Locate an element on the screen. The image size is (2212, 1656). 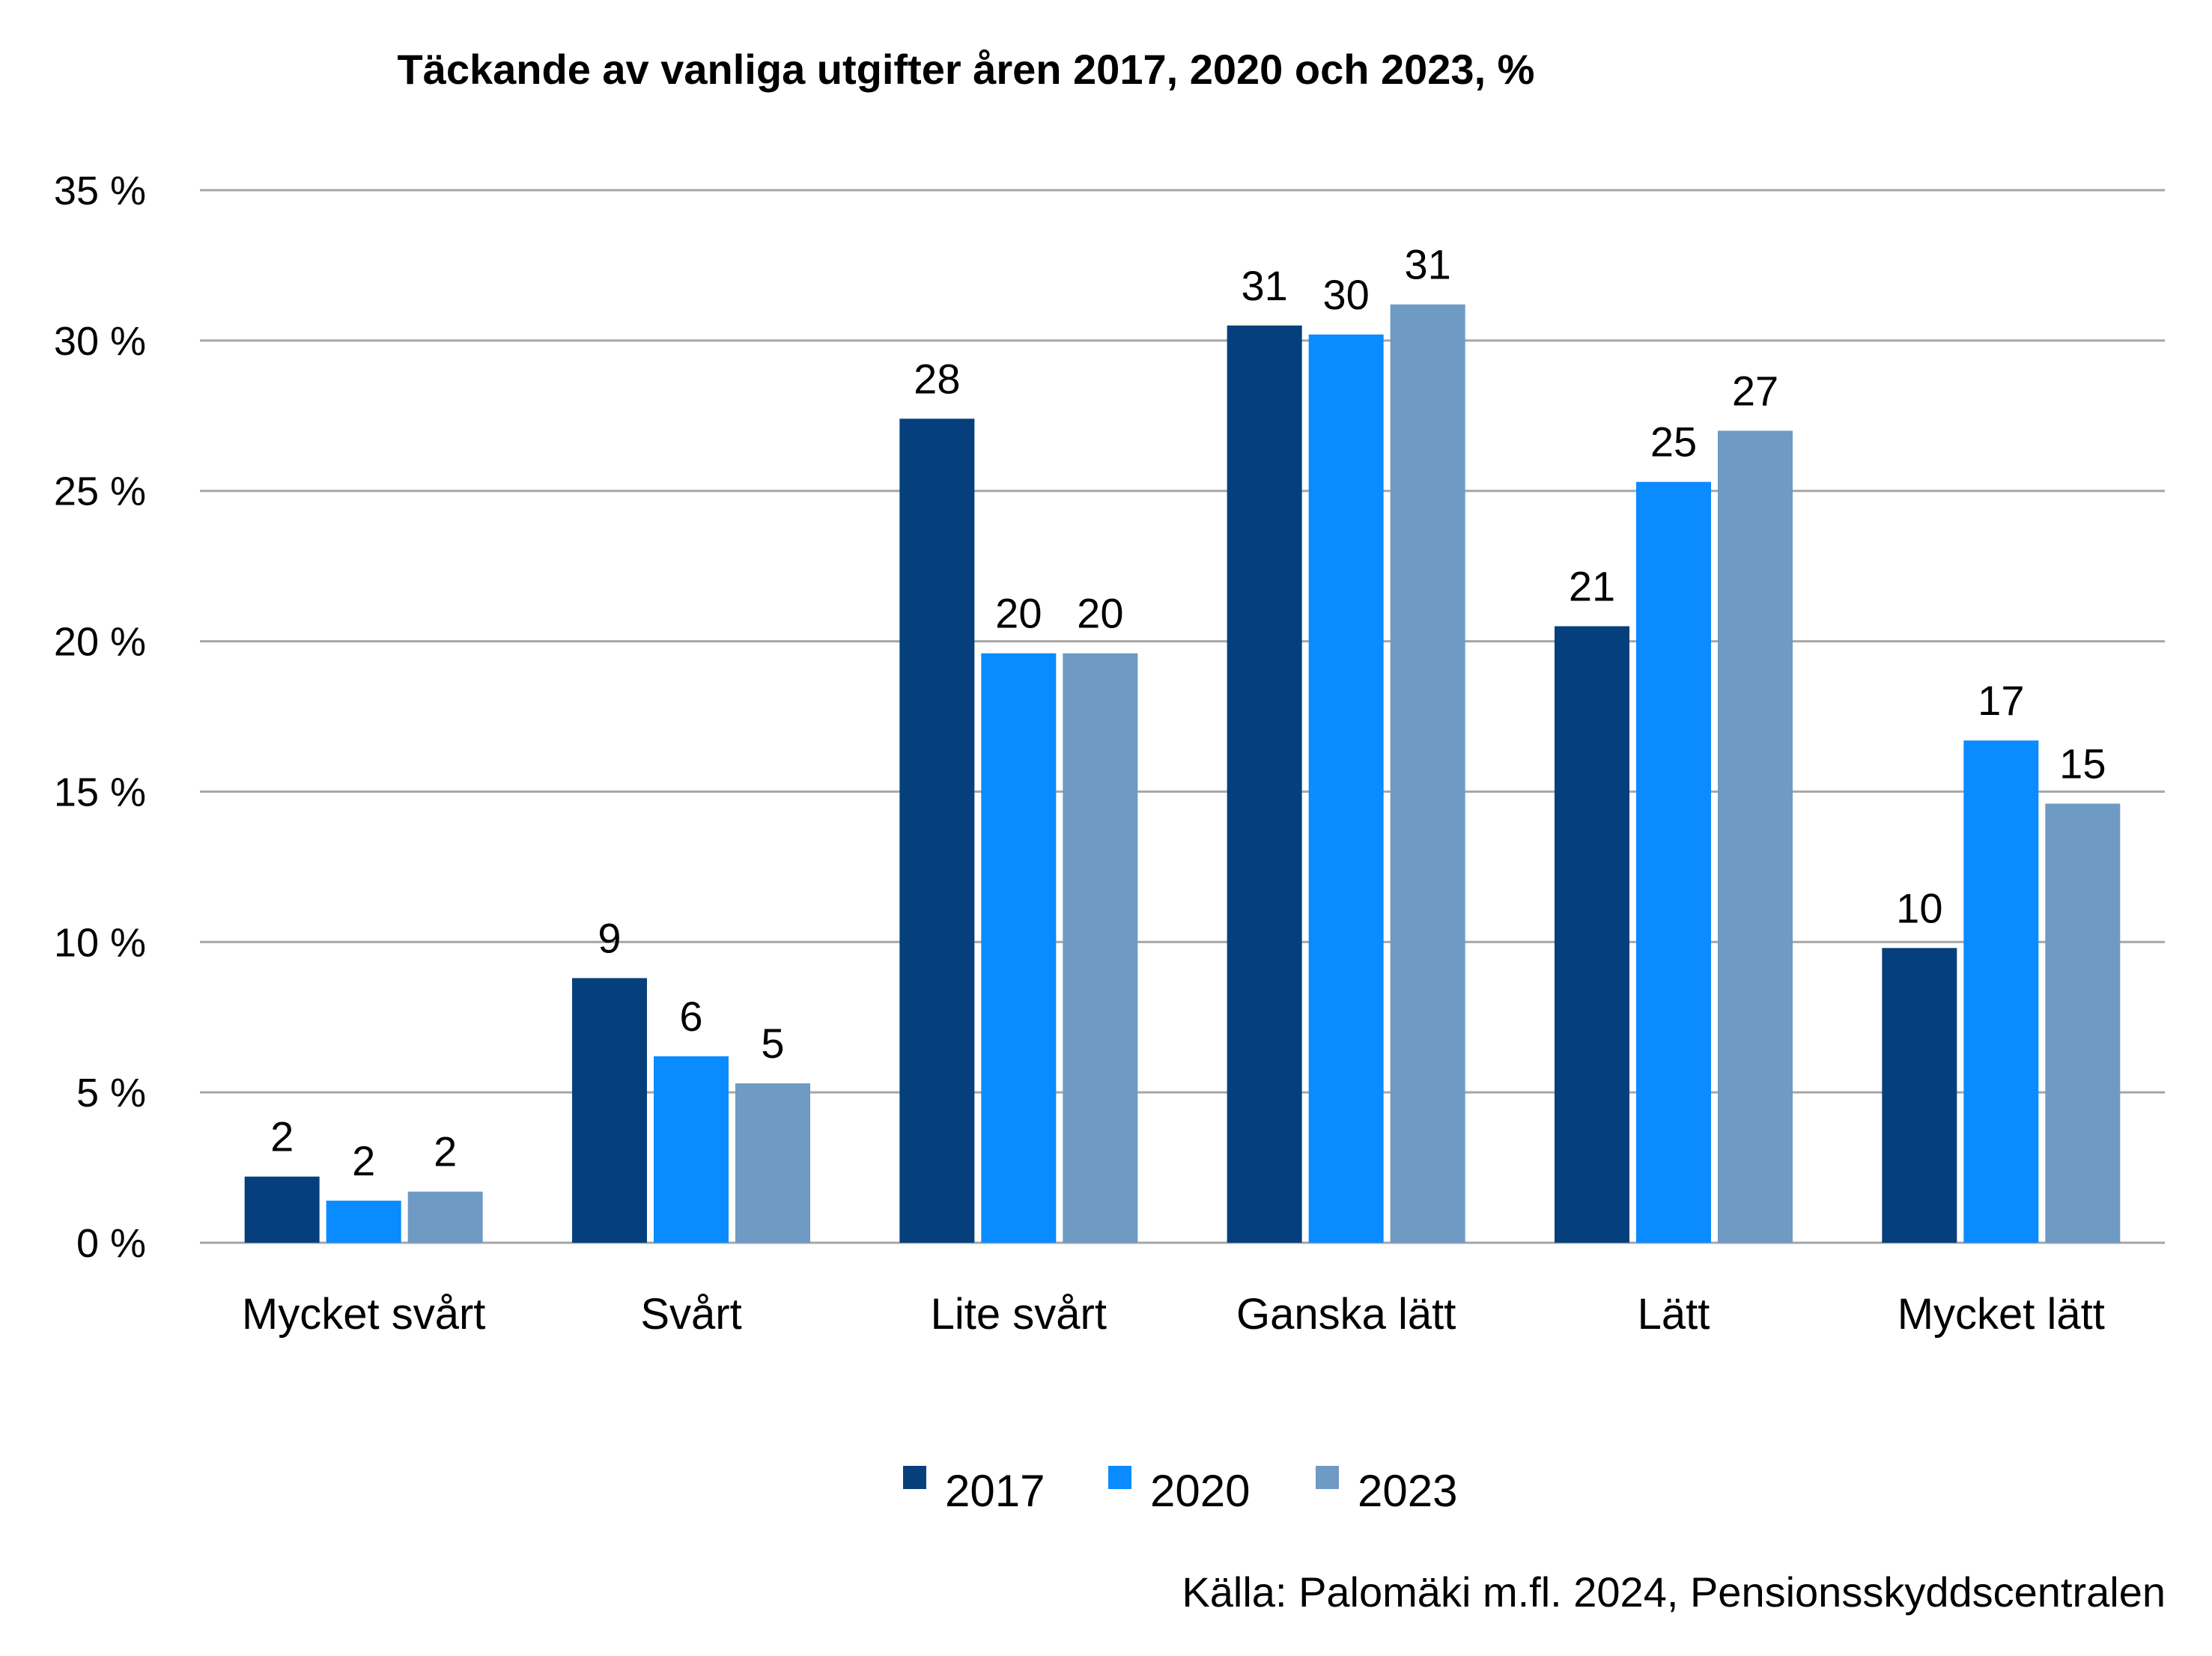
data-label: 21 is located at coordinates (1592, 585).